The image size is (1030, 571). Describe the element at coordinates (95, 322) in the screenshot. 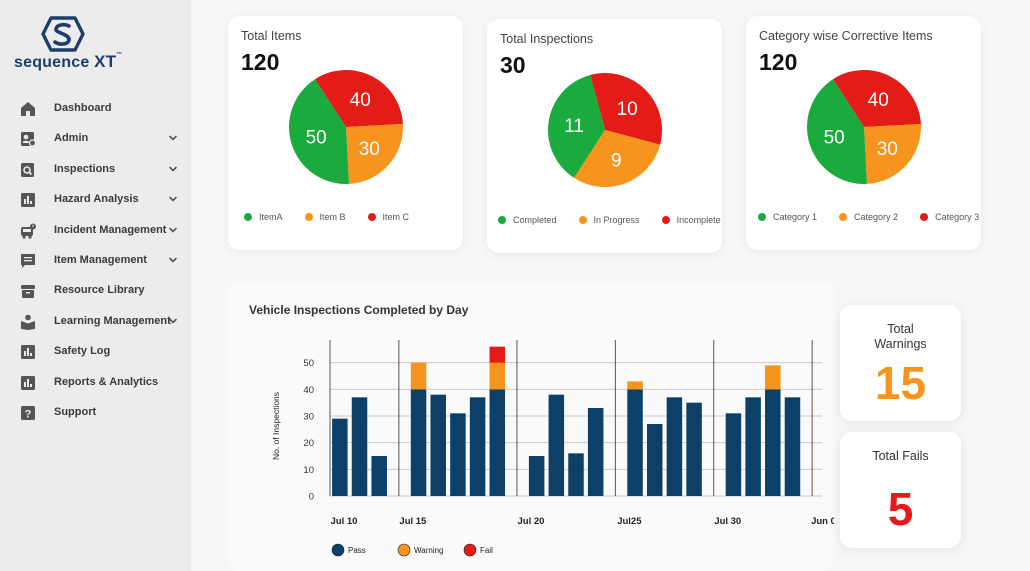

I see `sidebar-item-learning-management: Learning Management` at that location.